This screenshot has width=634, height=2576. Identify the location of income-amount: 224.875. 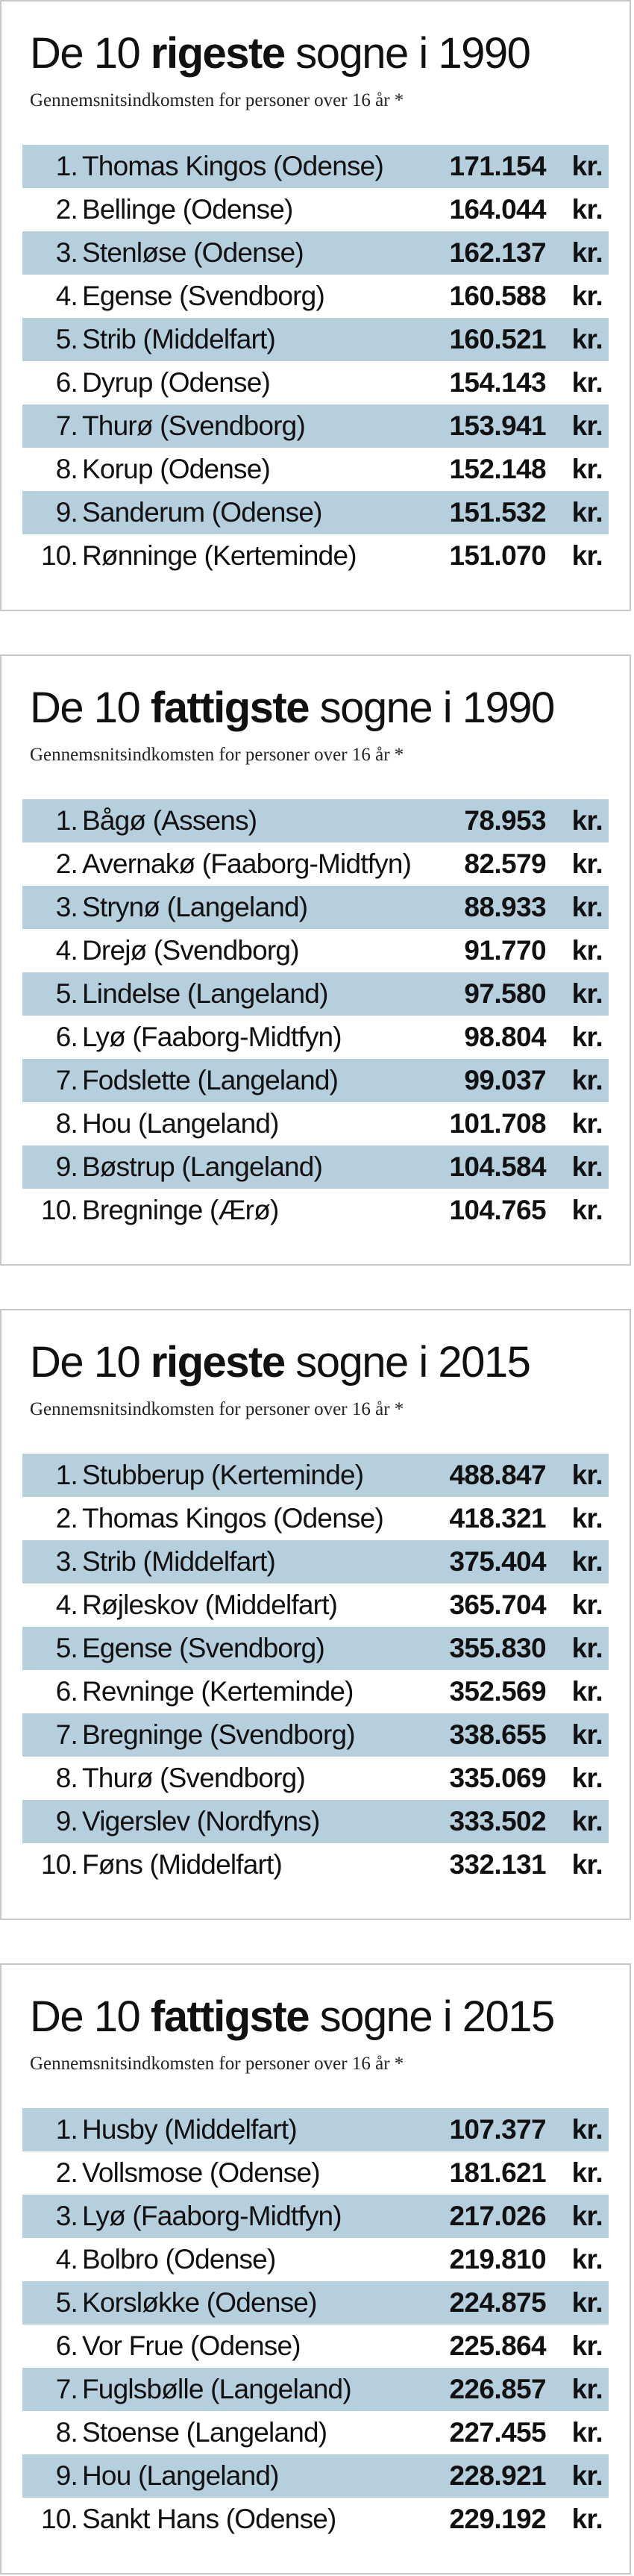
(497, 2302).